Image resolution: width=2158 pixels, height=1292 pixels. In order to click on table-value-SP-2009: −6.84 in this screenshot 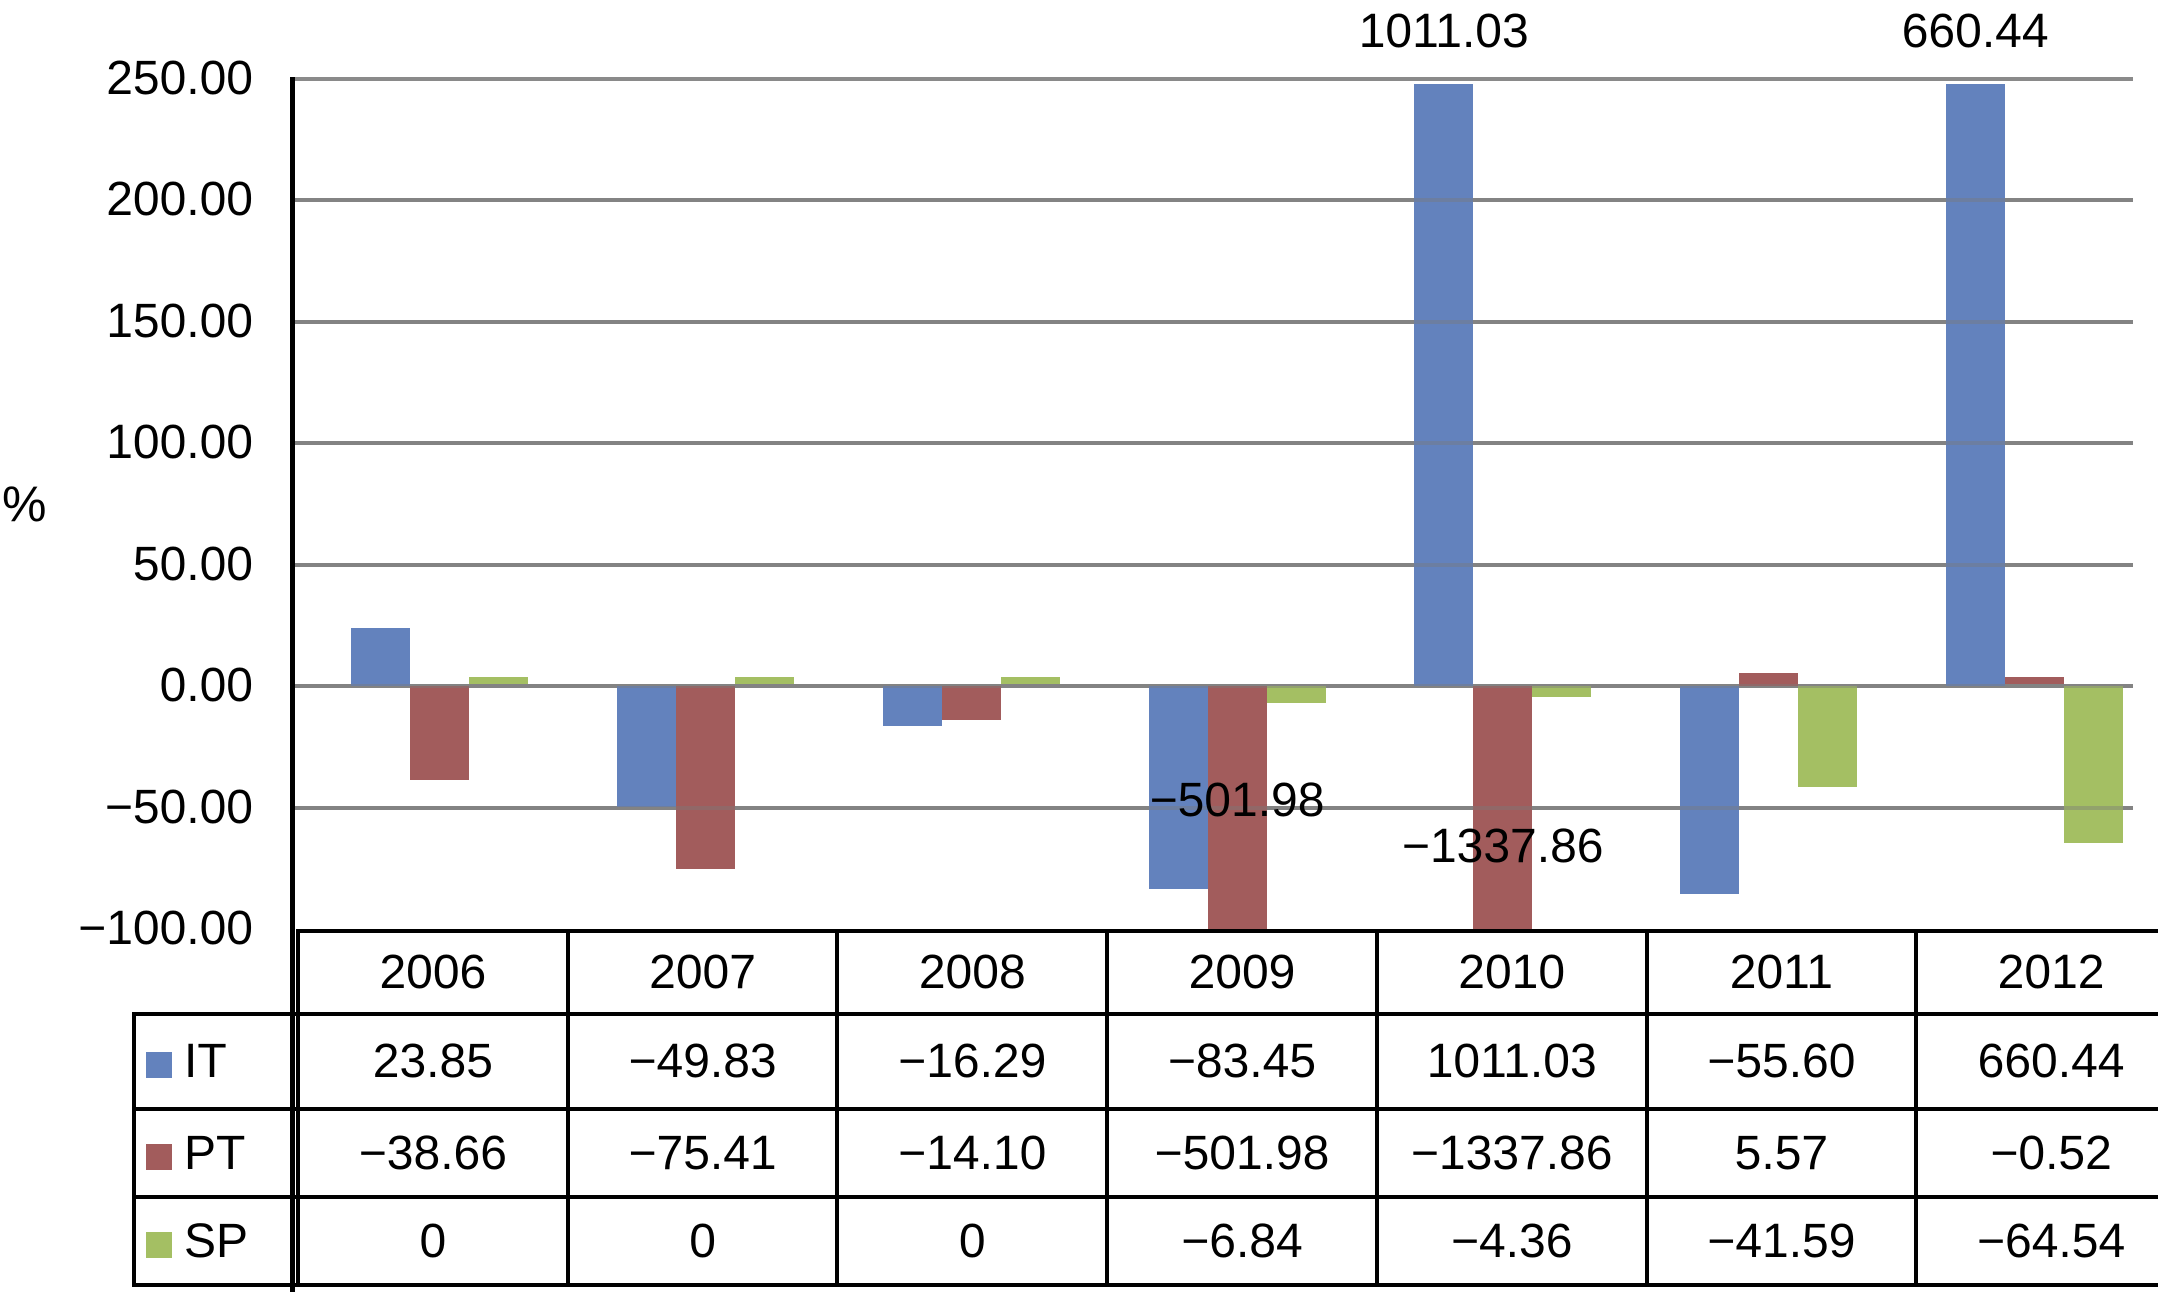, I will do `click(1242, 1241)`.